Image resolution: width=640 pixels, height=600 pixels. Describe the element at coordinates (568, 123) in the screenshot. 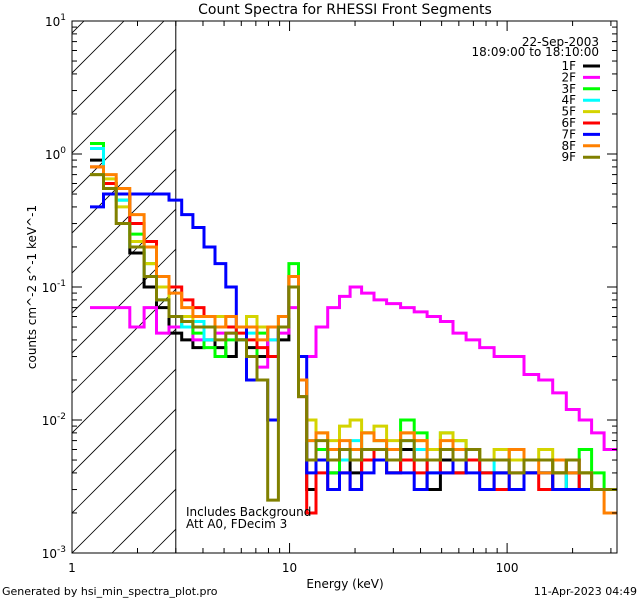

I see `legend-label-6F: 6F` at that location.